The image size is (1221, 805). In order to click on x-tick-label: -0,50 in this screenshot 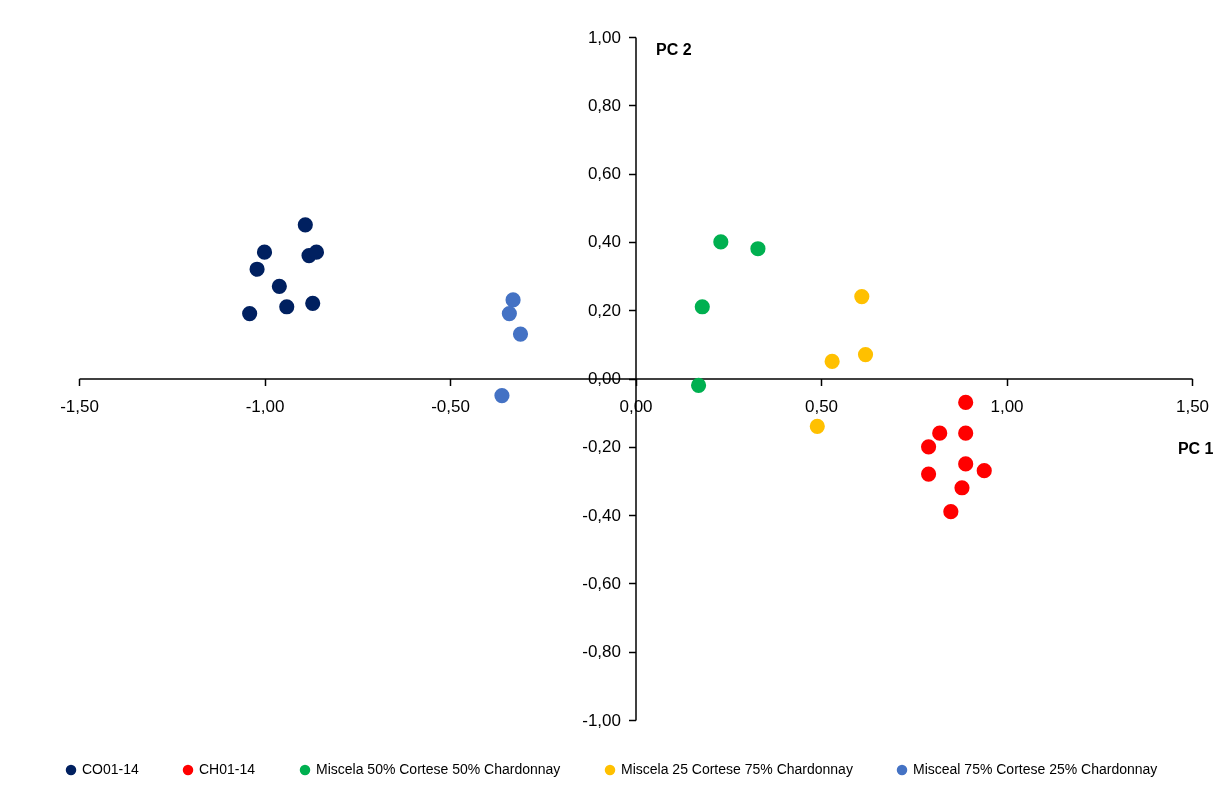, I will do `click(450, 406)`.